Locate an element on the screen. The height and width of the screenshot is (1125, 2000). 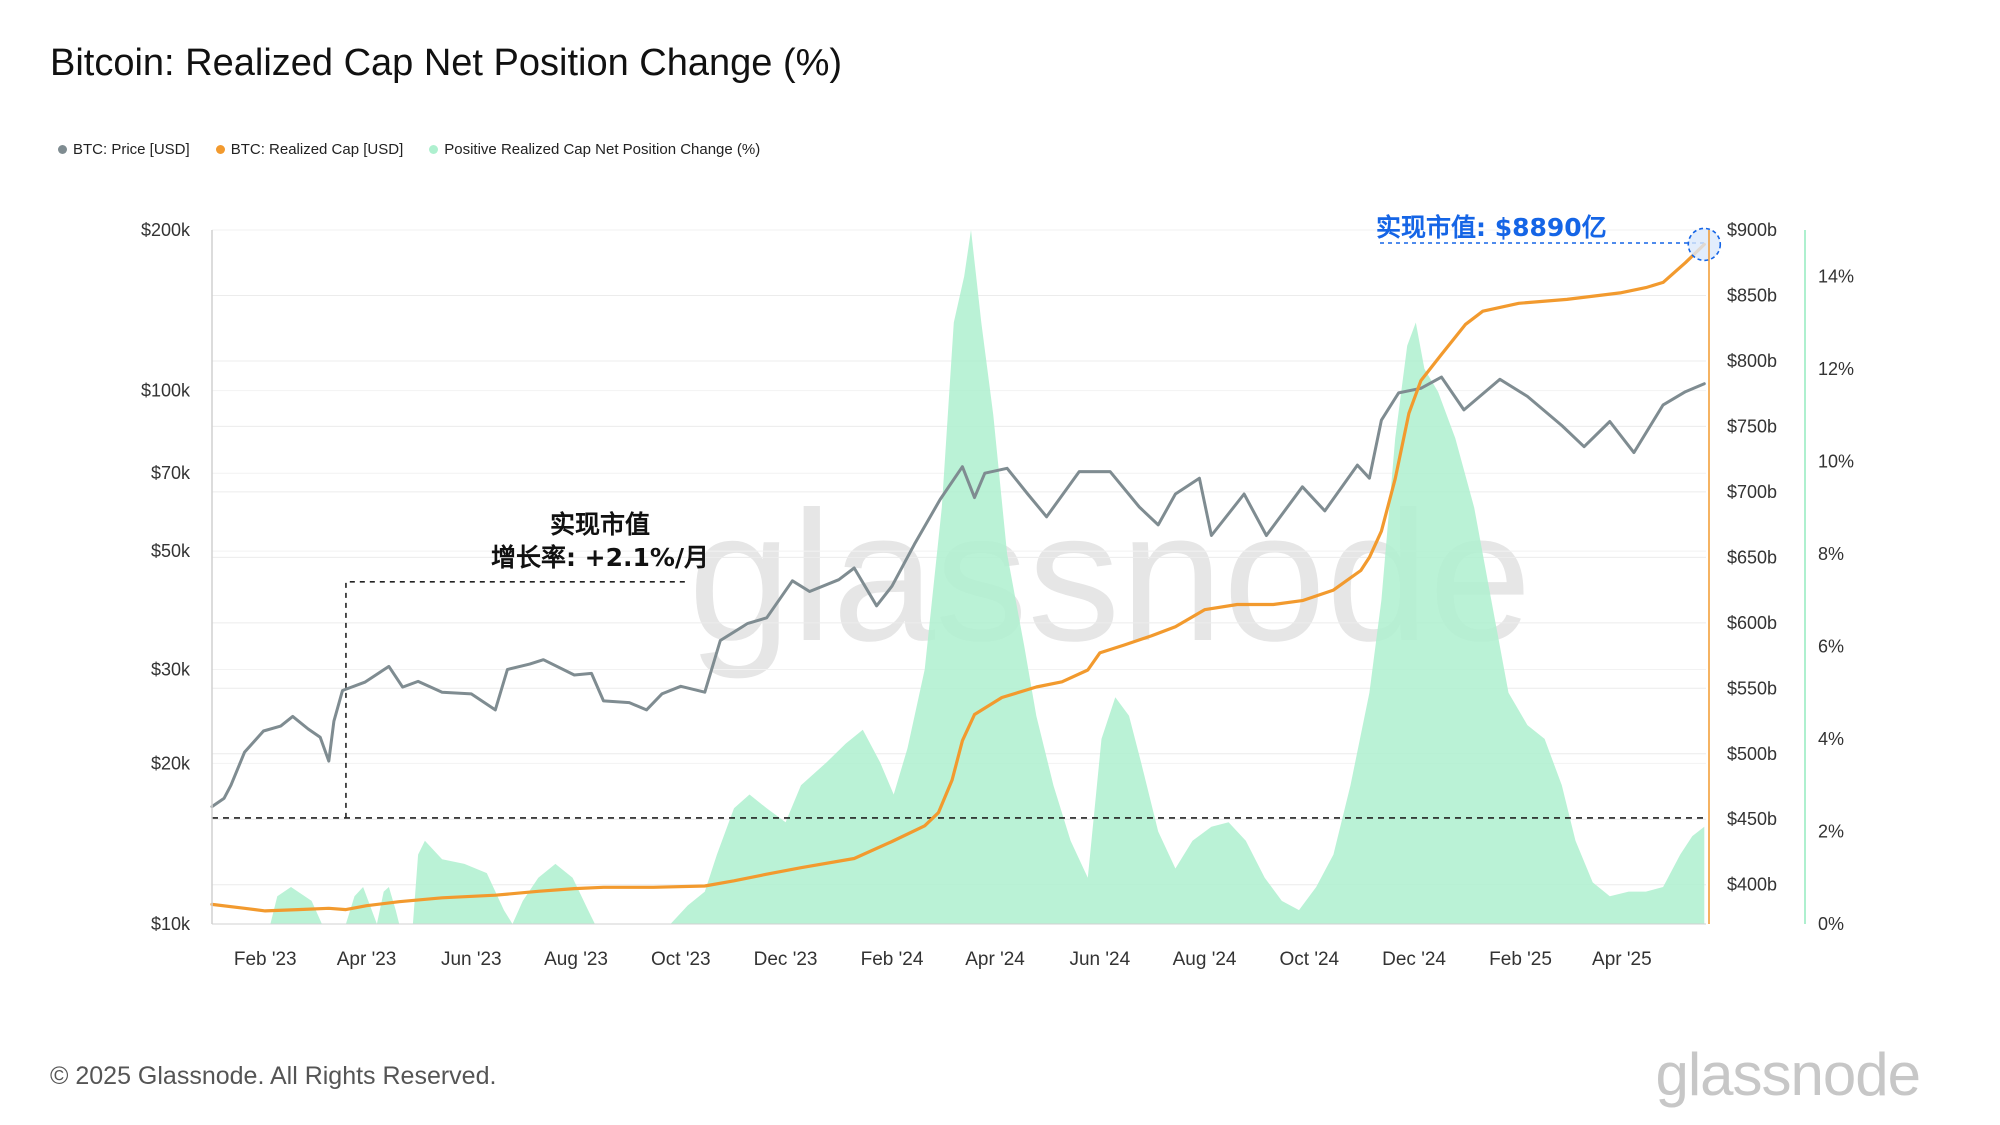
x-tick-label: Dec '24 is located at coordinates (1414, 959).